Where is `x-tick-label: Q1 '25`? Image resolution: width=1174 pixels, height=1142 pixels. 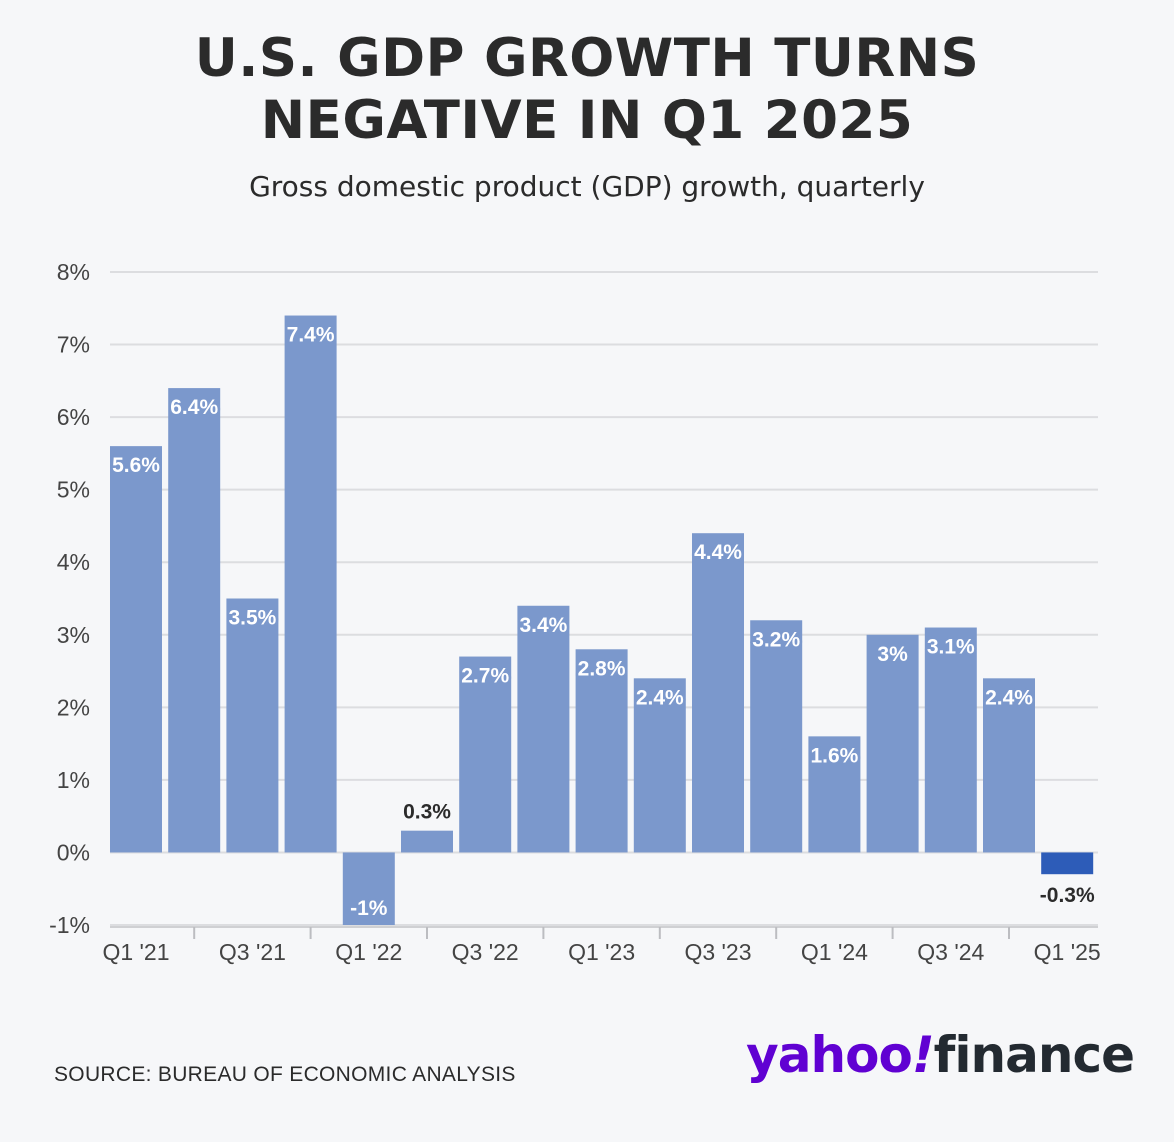 x-tick-label: Q1 '25 is located at coordinates (1067, 952).